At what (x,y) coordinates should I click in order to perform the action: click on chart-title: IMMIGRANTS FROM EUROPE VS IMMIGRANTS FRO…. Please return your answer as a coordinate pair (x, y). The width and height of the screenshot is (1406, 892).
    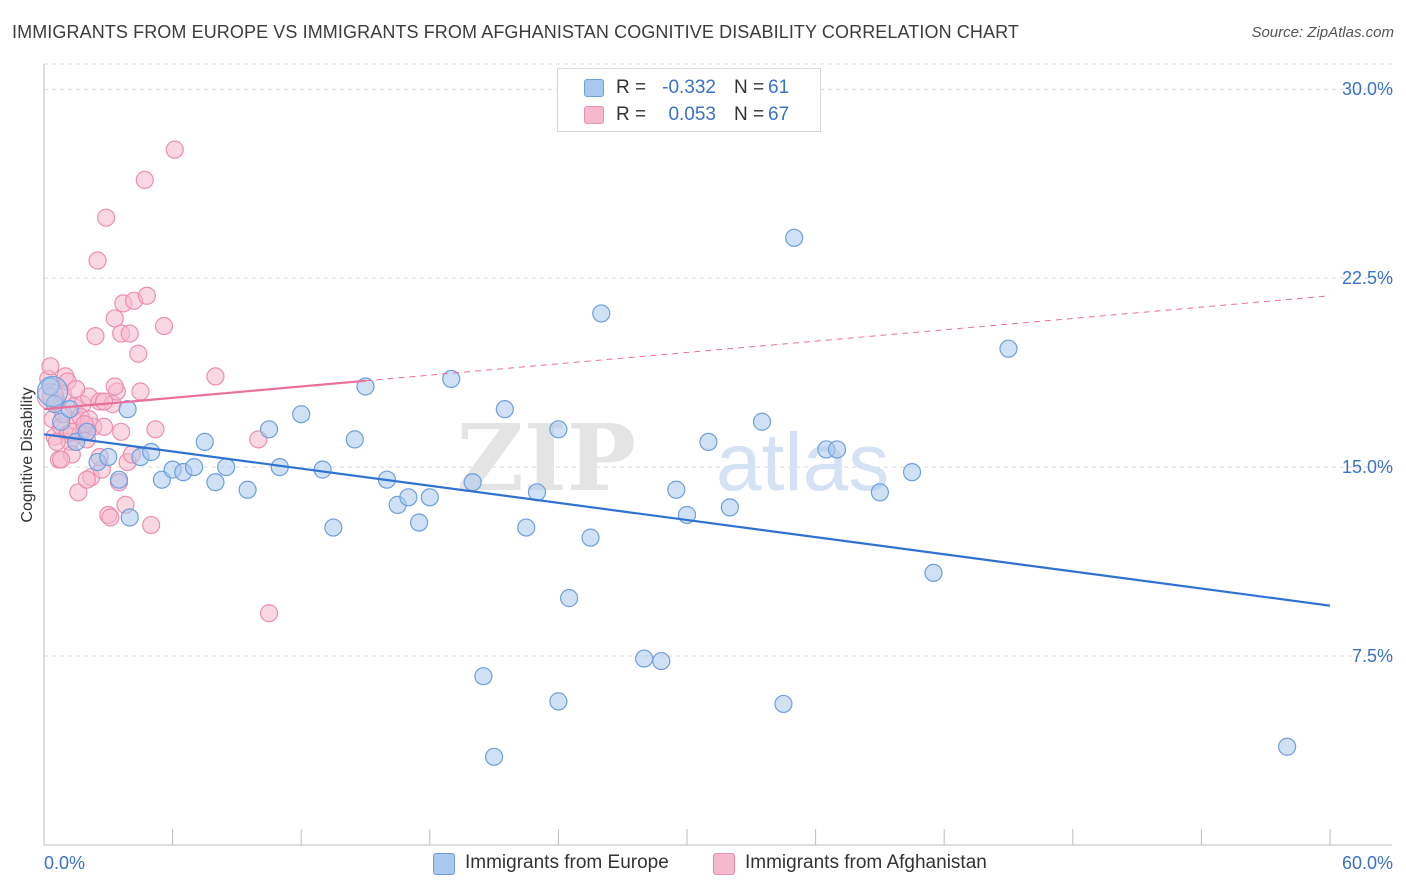
    Looking at the image, I should click on (515, 32).